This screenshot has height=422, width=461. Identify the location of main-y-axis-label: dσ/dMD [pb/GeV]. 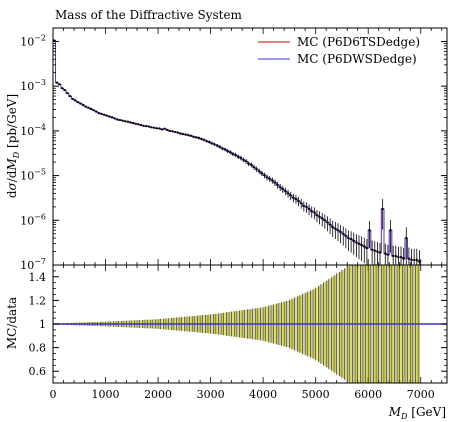
(13, 146).